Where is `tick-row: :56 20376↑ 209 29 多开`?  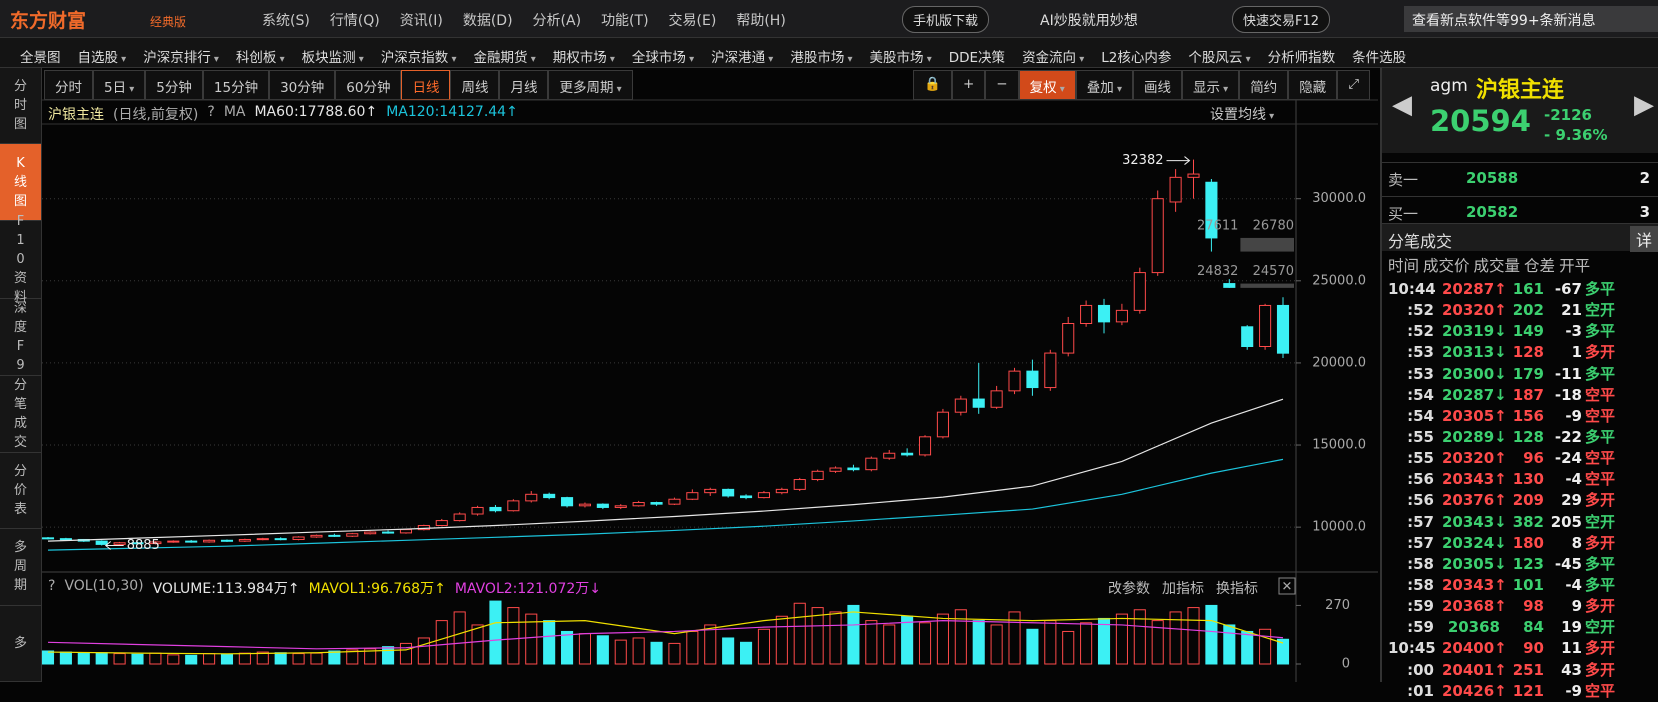 tick-row: :56 20376↑ 209 29 多开 is located at coordinates (1520, 500).